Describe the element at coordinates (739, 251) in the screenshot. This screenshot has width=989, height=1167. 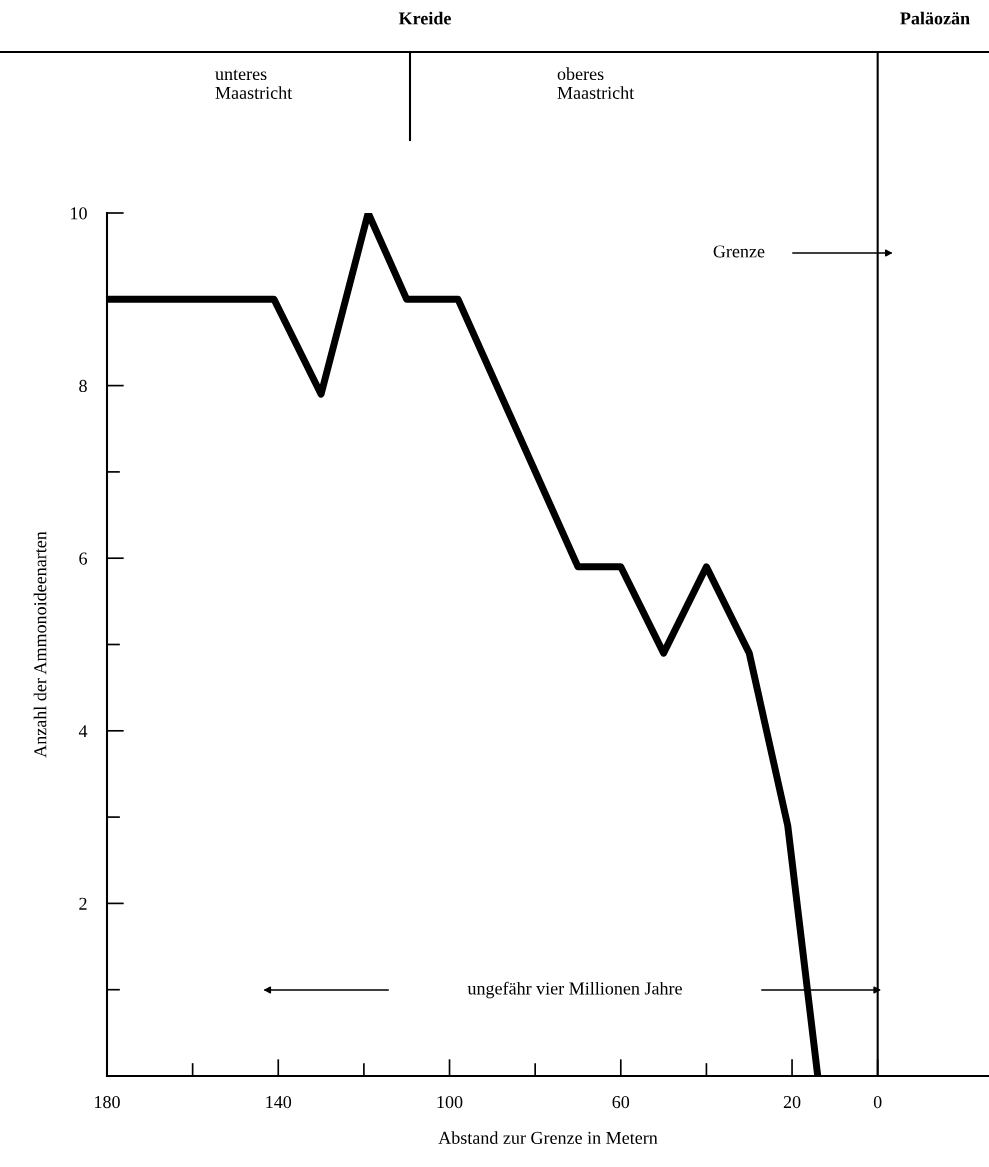
I see `annotation: Grenze` at that location.